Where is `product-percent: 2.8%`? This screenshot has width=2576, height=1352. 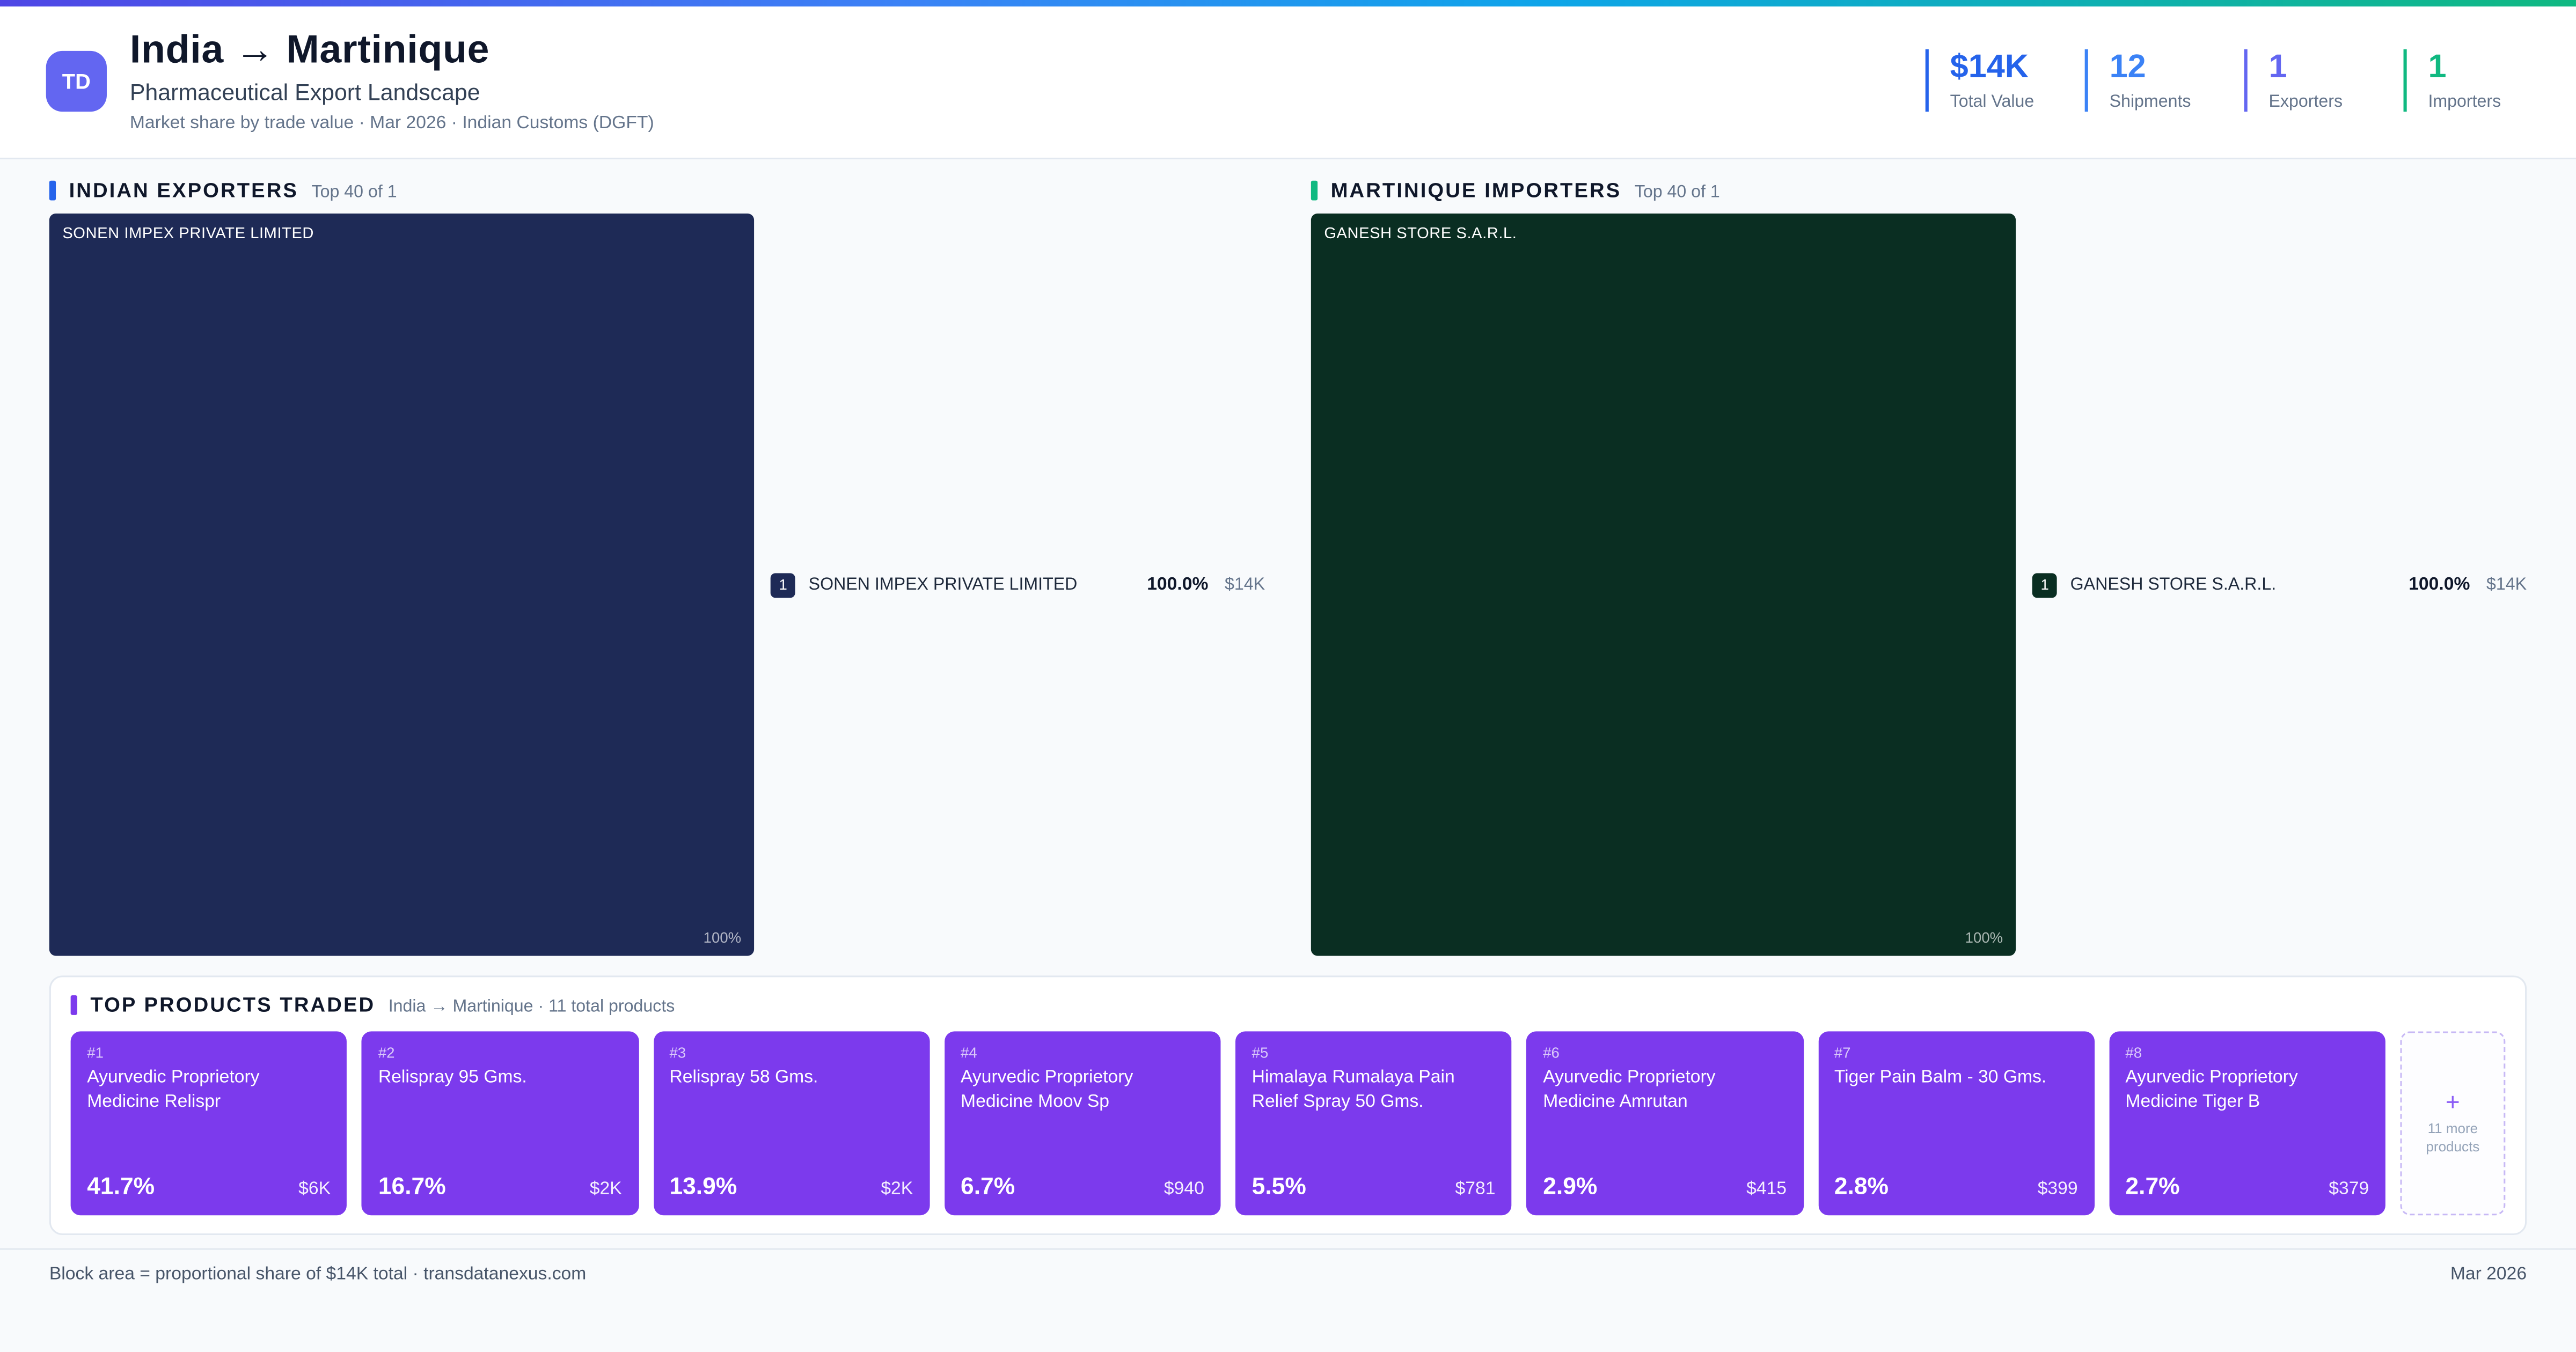
product-percent: 2.8% is located at coordinates (1861, 1187).